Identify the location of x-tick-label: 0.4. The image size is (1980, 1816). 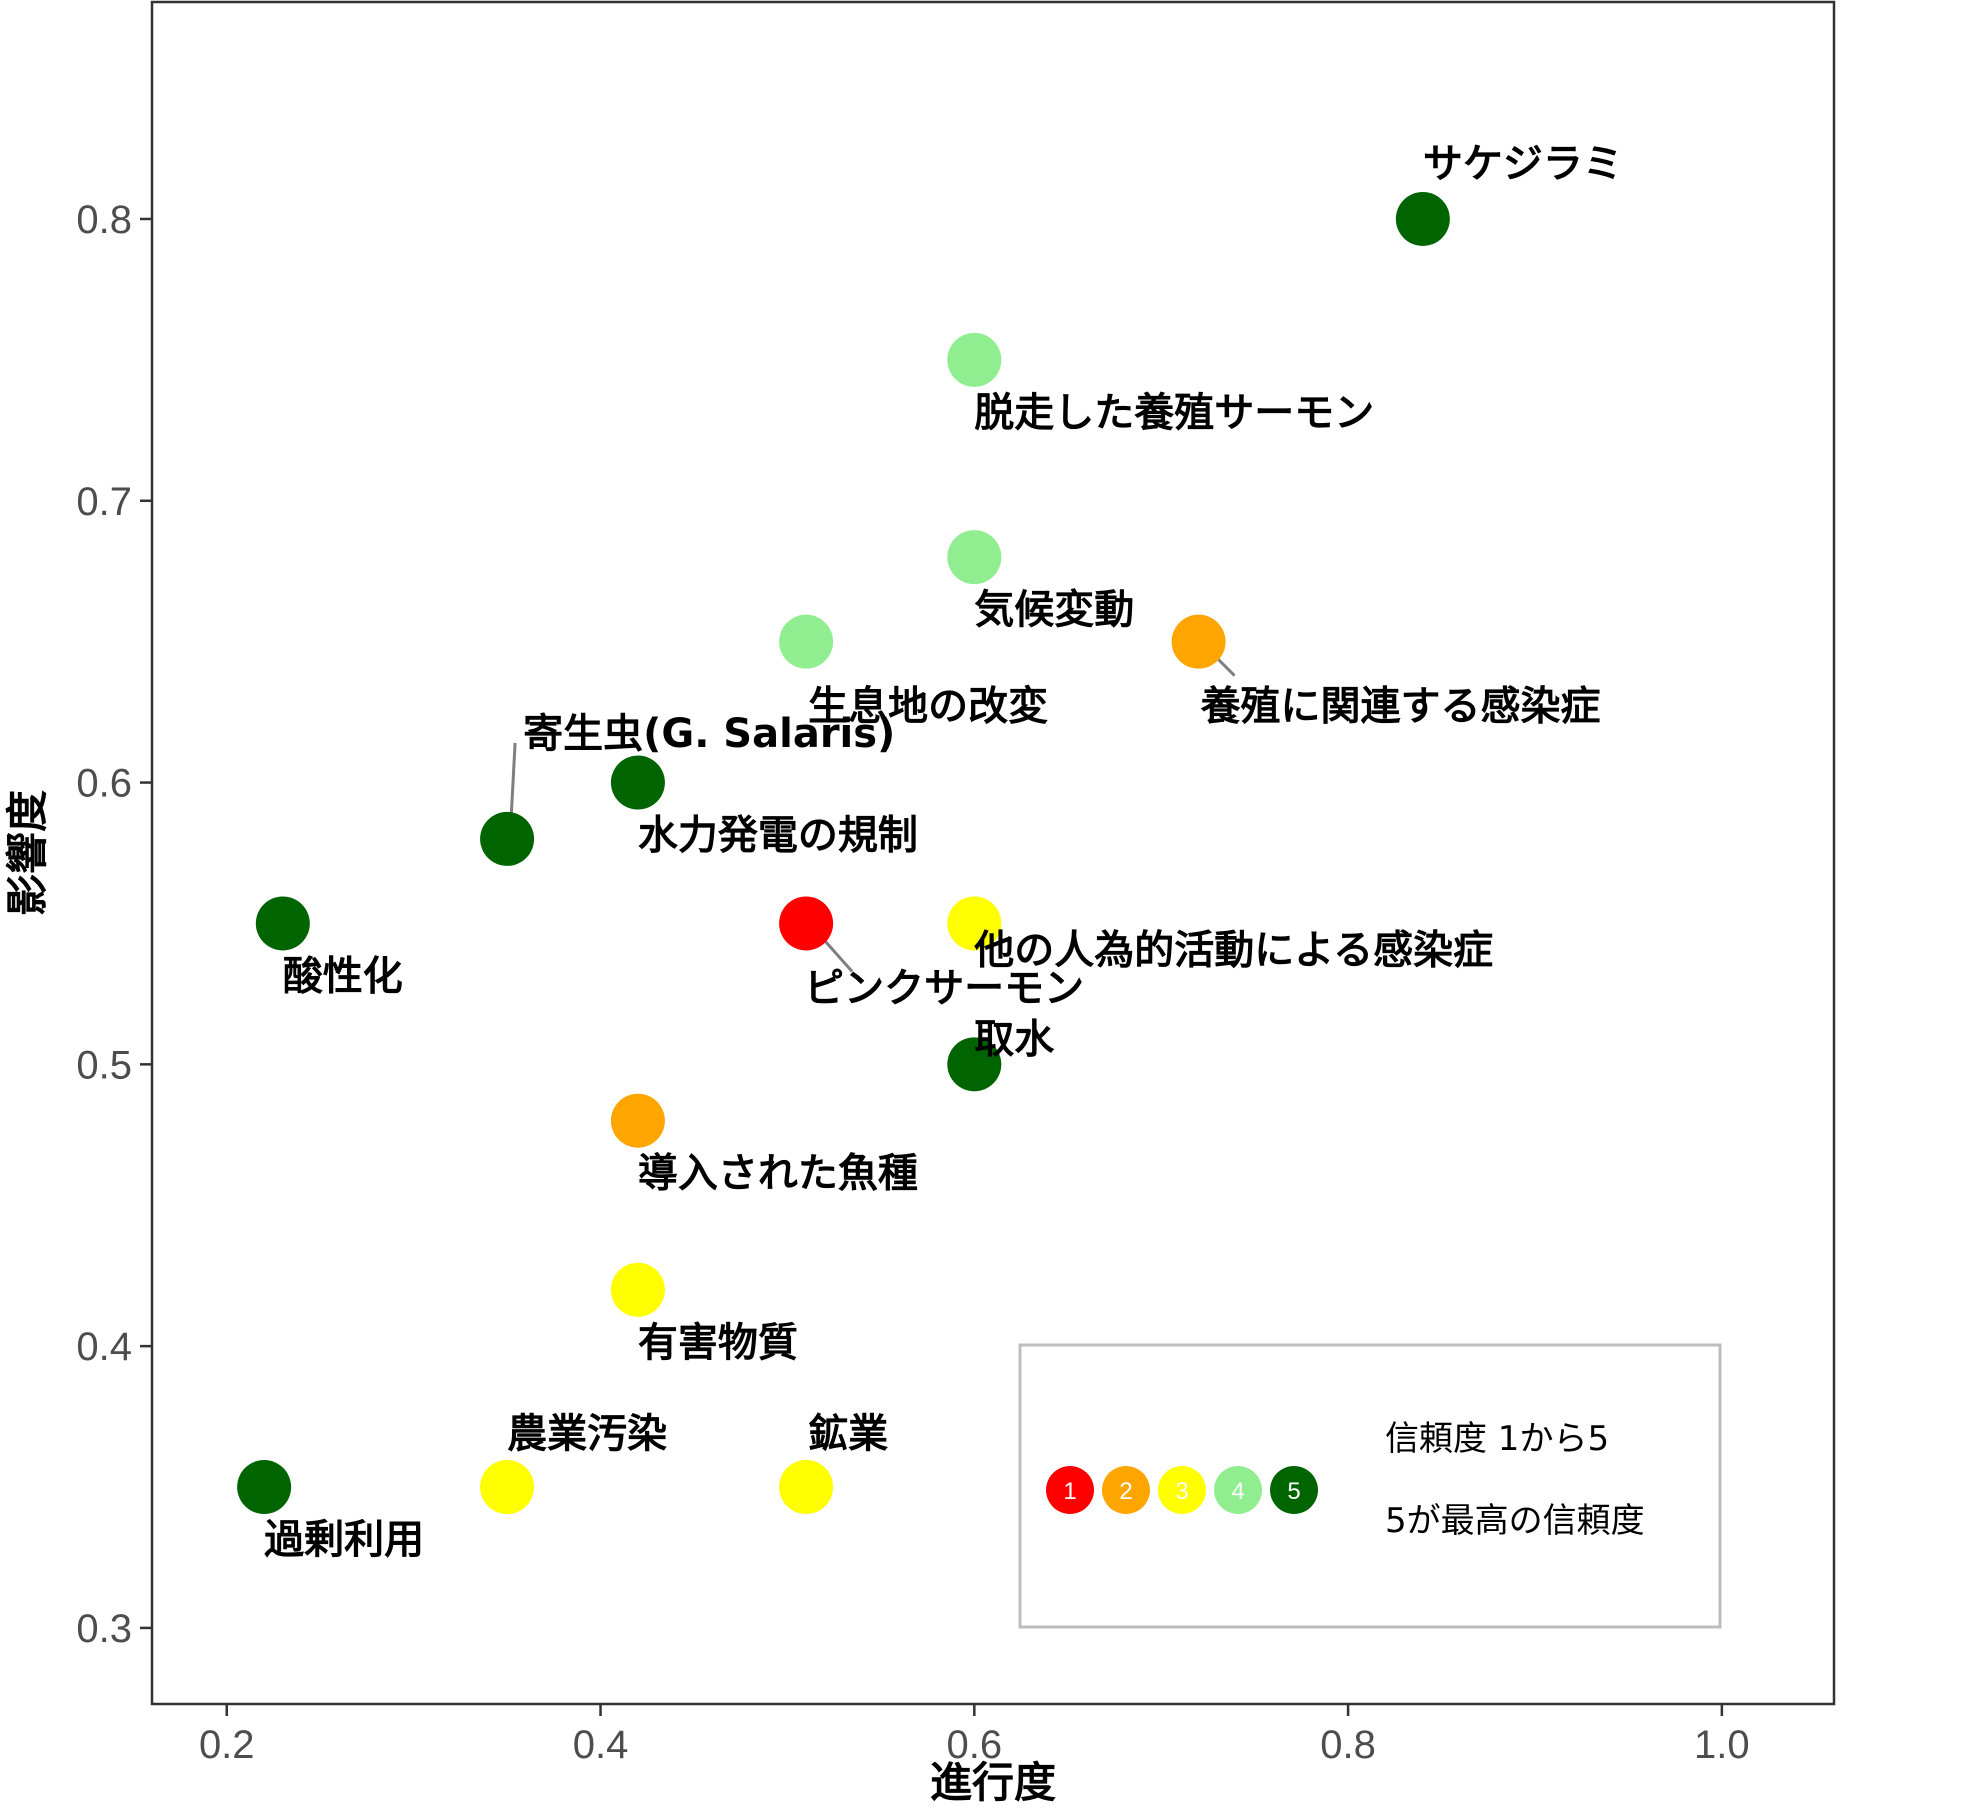
(601, 1745).